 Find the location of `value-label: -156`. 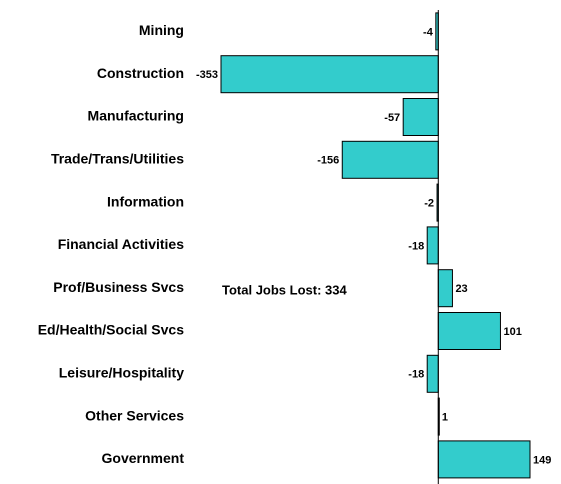

value-label: -156 is located at coordinates (328, 161).